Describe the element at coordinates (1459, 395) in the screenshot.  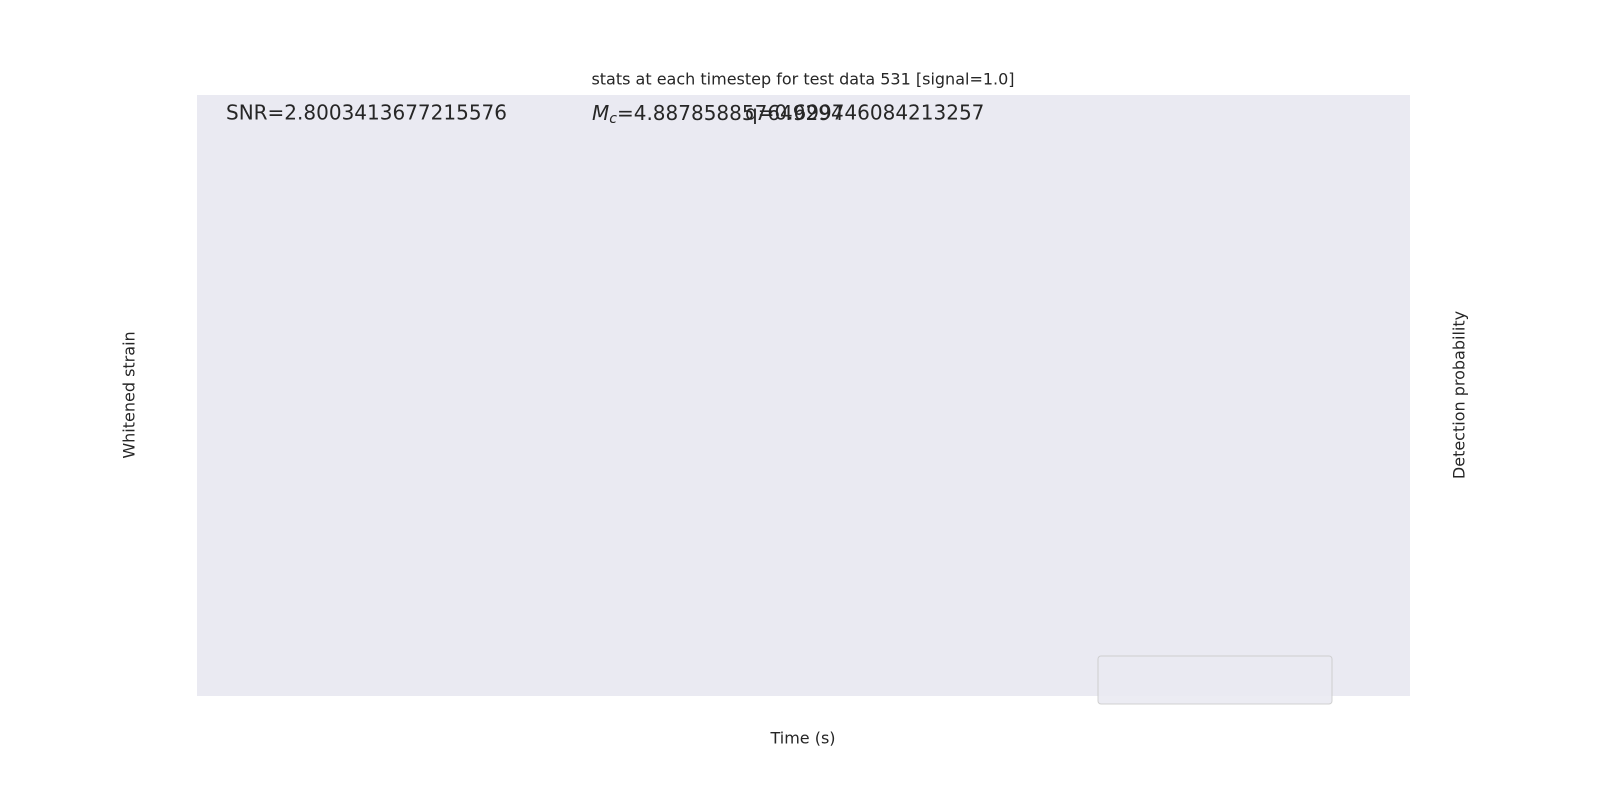
I see `y2-axis-label: Detection probability` at that location.